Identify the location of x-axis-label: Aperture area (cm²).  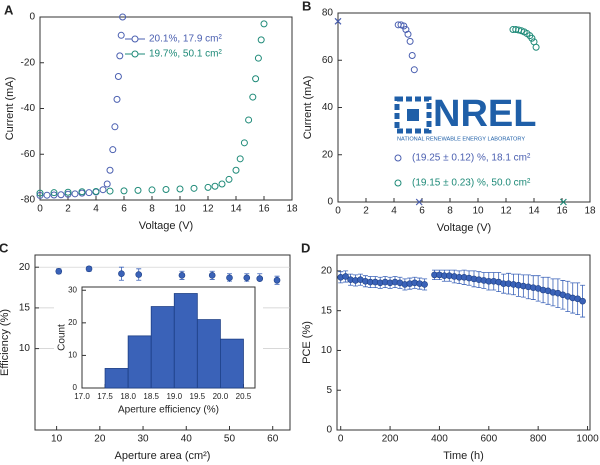
(163, 456).